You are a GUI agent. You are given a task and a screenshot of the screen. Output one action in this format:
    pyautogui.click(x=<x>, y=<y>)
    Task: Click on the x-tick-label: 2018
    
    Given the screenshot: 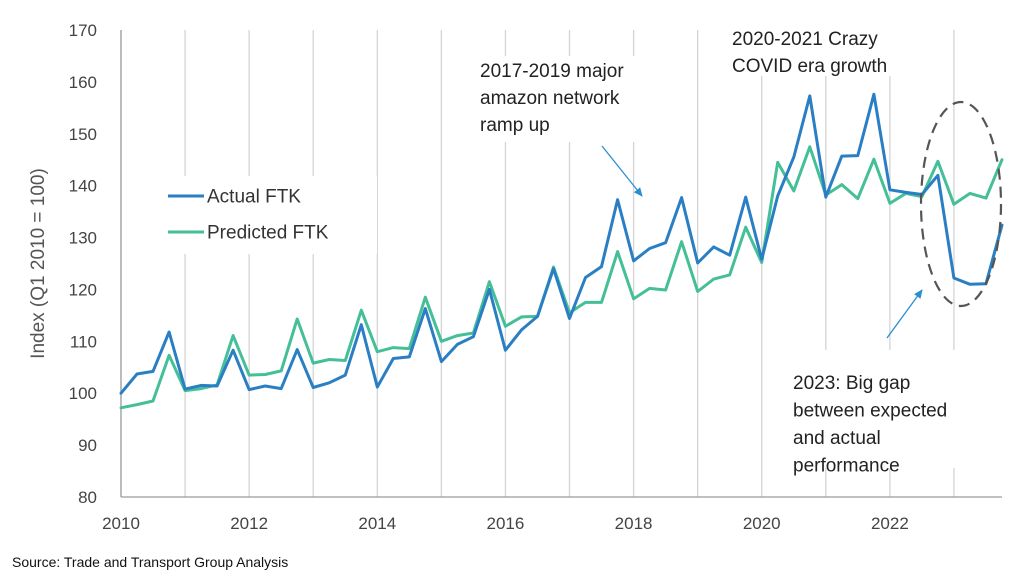 What is the action you would take?
    pyautogui.click(x=634, y=523)
    